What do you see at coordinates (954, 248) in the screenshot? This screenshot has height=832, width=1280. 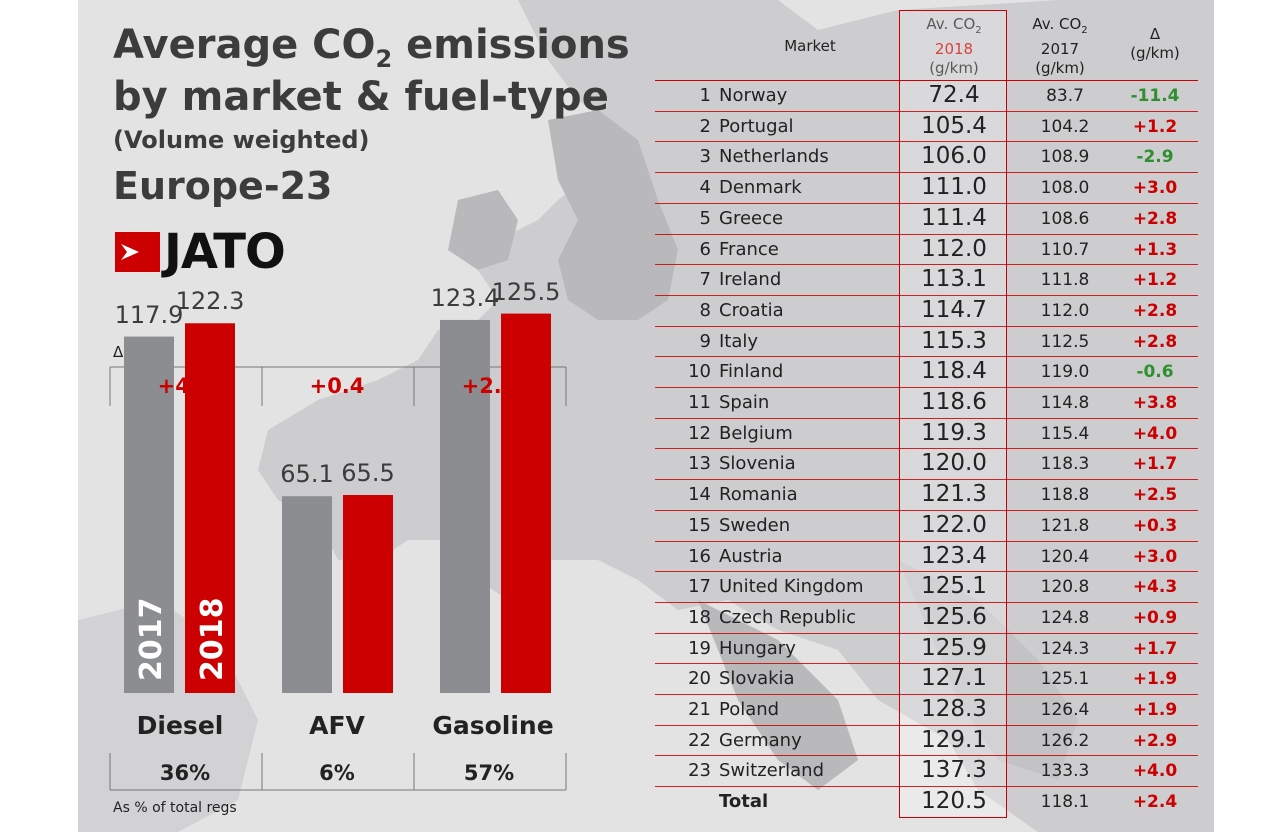 I see `row-value-2018: 112.0` at bounding box center [954, 248].